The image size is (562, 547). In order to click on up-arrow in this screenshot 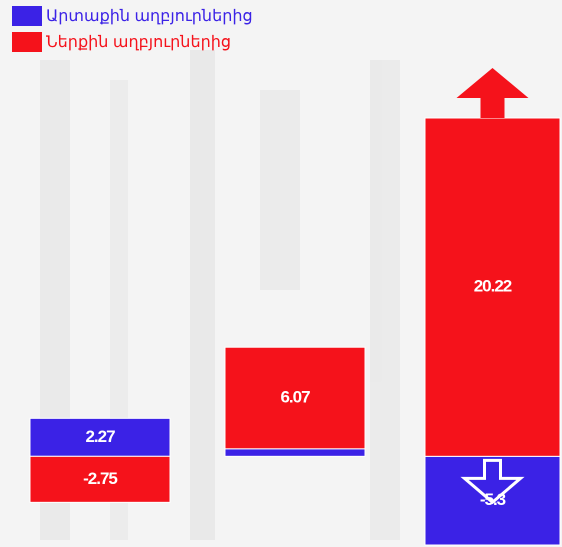, I will do `click(492, 93)`.